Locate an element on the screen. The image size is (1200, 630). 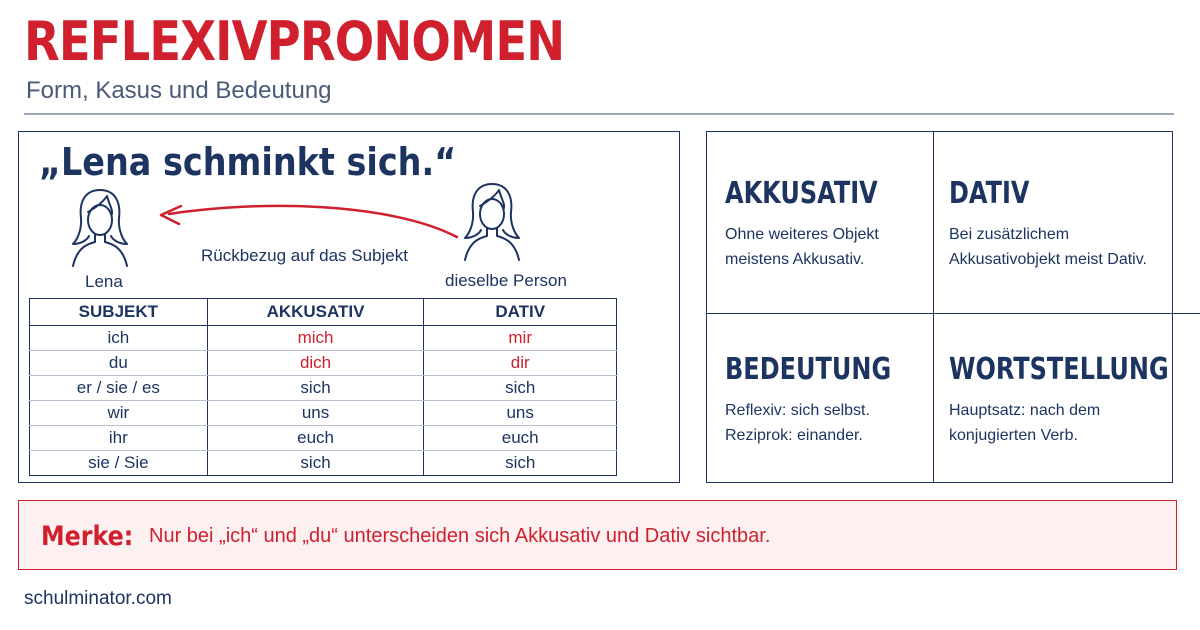
table-cell: mir is located at coordinates (520, 338).